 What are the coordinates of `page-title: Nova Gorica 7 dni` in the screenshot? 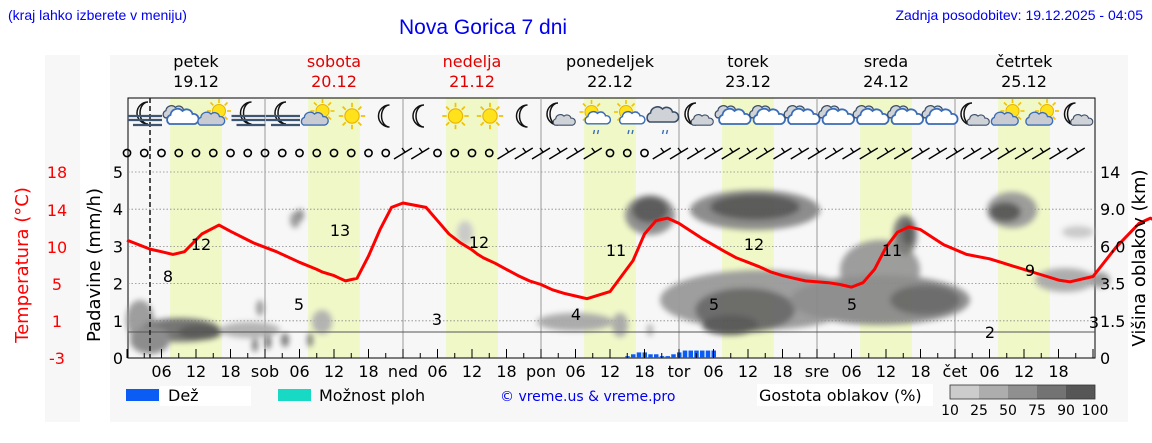 It's located at (483, 27).